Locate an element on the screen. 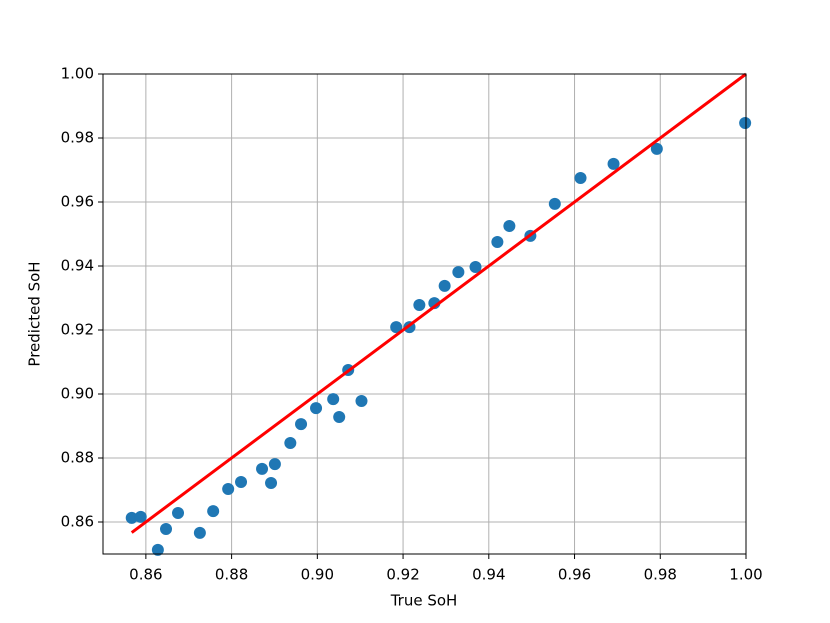 This screenshot has width=830, height=623. y-tick-label: 0.98 is located at coordinates (77, 138).